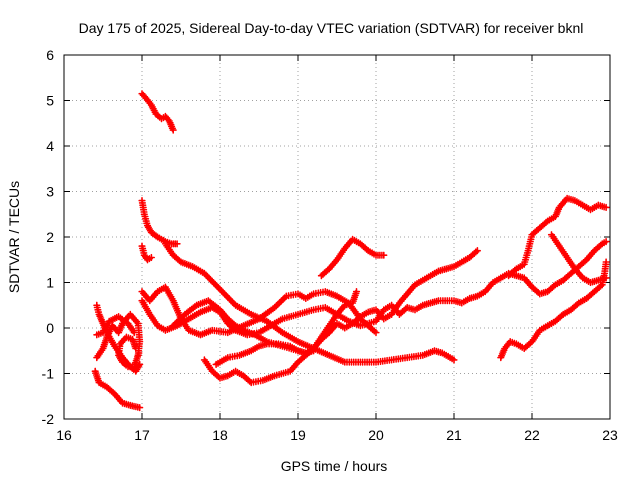  Describe the element at coordinates (454, 435) in the screenshot. I see `x-tick-label: 21` at that location.